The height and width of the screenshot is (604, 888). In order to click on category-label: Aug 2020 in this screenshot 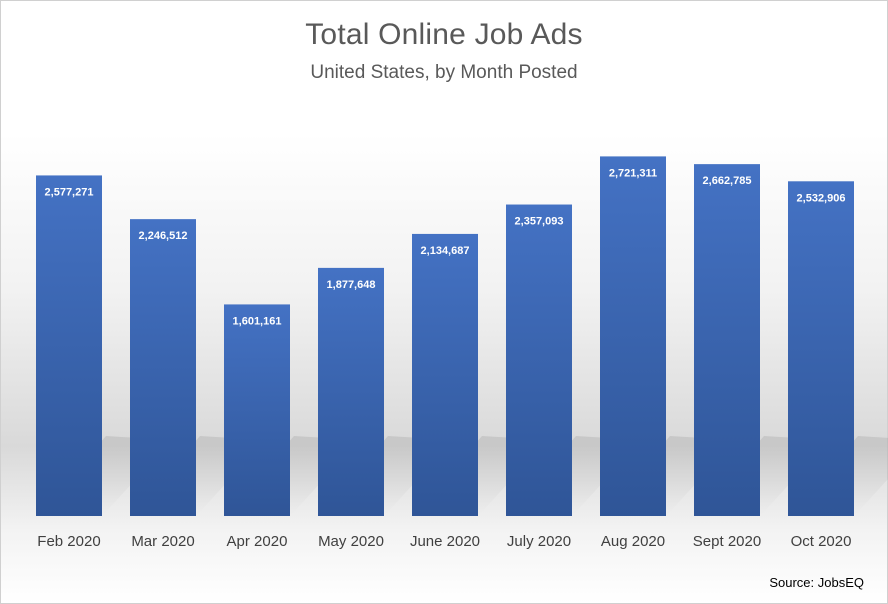, I will do `click(633, 541)`.